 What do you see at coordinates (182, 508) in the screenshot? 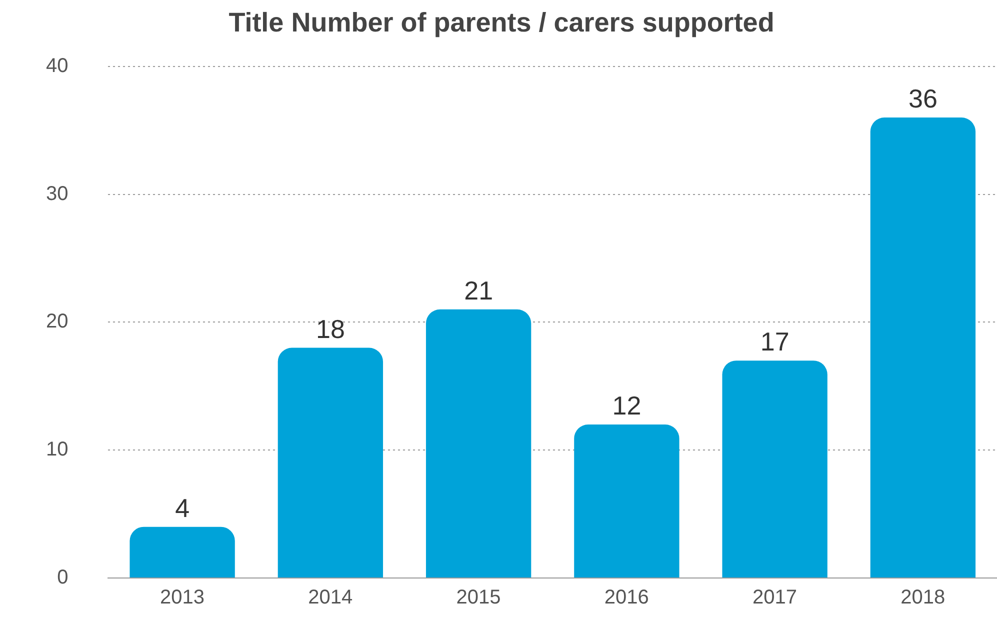
I see `data-label: 4` at bounding box center [182, 508].